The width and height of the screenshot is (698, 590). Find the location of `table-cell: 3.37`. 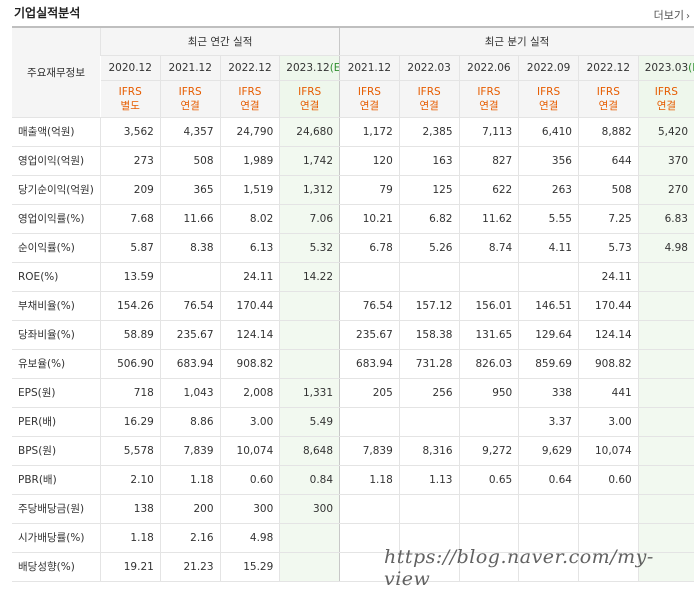

table-cell: 3.37 is located at coordinates (548, 422).